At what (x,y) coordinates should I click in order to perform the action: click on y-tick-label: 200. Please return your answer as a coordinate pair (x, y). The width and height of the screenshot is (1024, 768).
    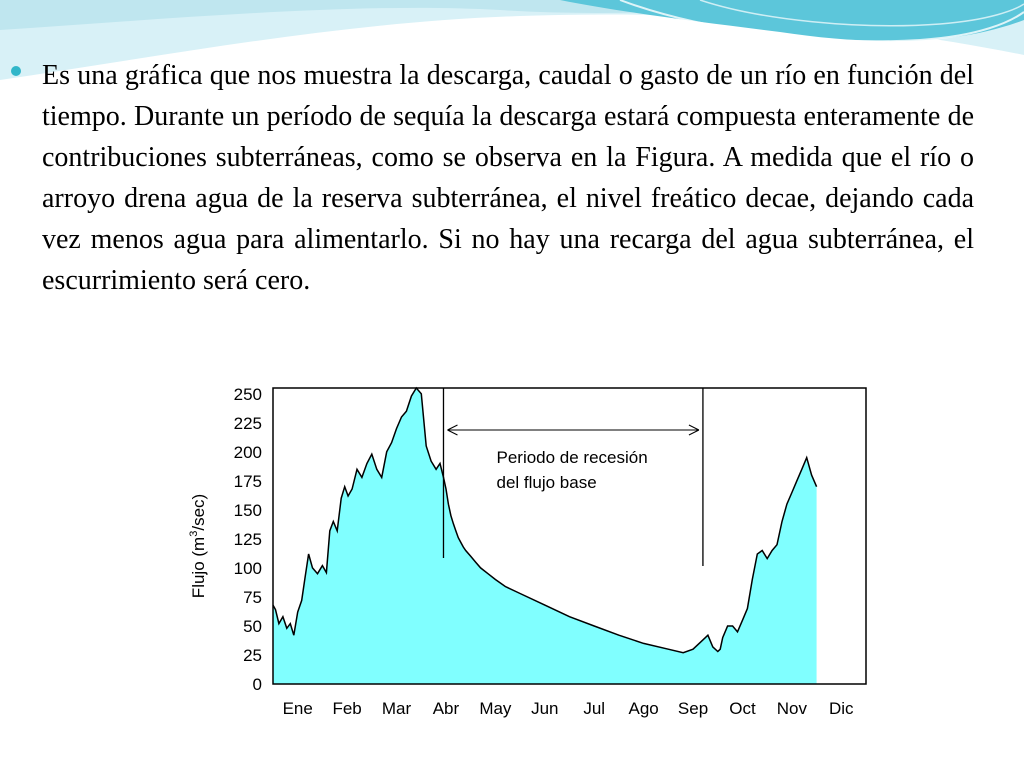
    Looking at the image, I should click on (248, 452).